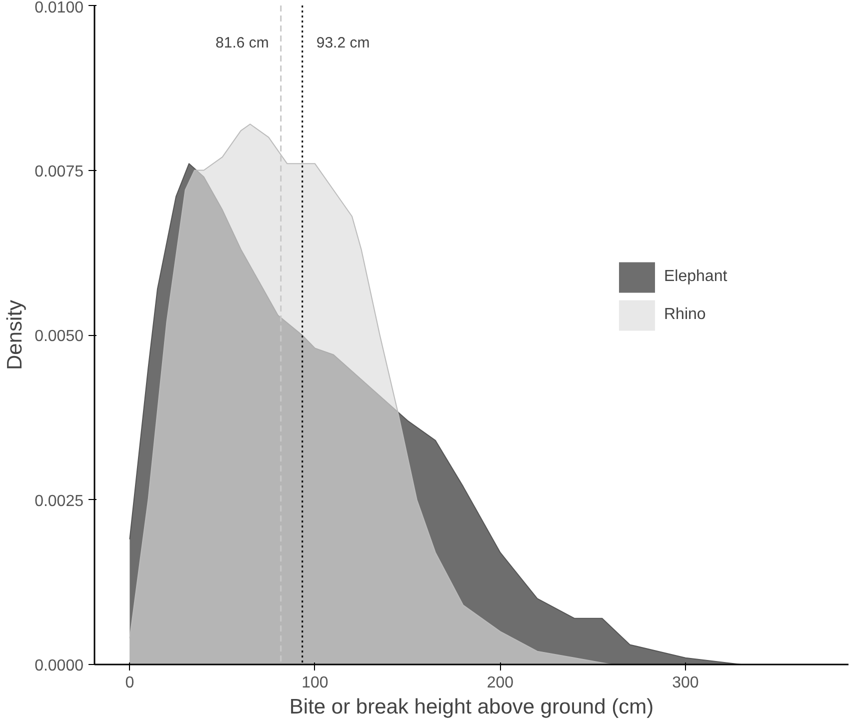 This screenshot has width=850, height=721. I want to click on y-tick-label: 0.0050, so click(59, 336).